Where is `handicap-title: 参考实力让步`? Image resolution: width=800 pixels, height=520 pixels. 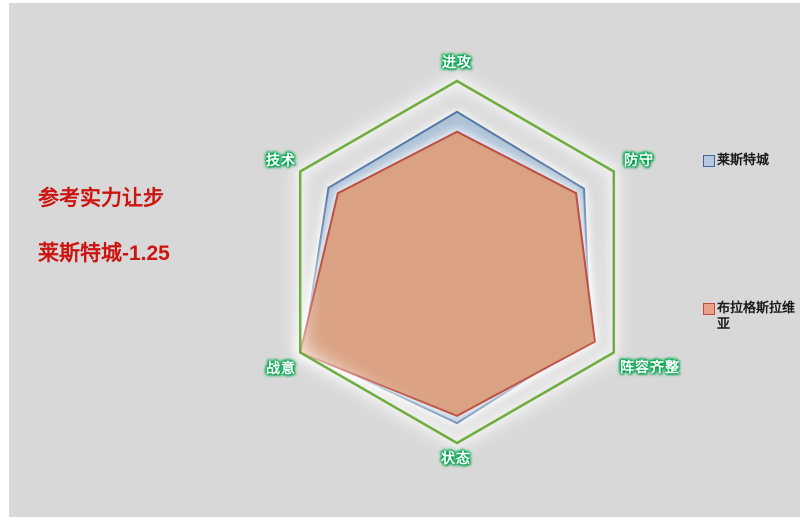 handicap-title: 参考实力让步 is located at coordinates (101, 198).